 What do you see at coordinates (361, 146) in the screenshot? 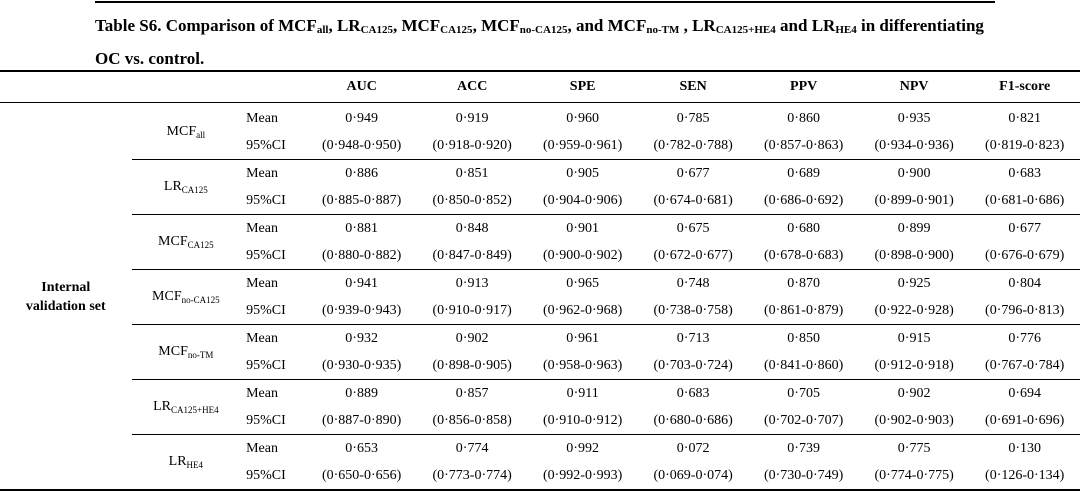
I see `ci-value: (0·948-0·950)` at bounding box center [361, 146].